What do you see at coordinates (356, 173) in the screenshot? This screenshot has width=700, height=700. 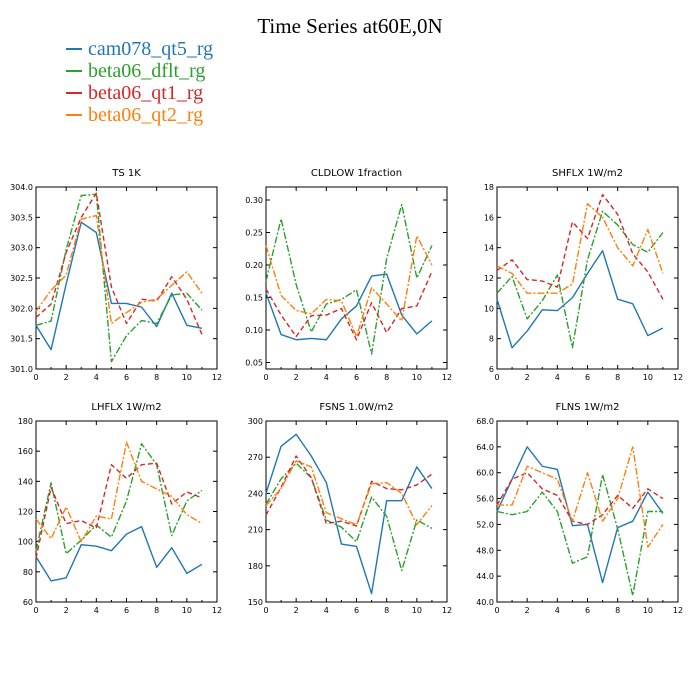 I see `panel-title: CLDLOW 1fraction` at bounding box center [356, 173].